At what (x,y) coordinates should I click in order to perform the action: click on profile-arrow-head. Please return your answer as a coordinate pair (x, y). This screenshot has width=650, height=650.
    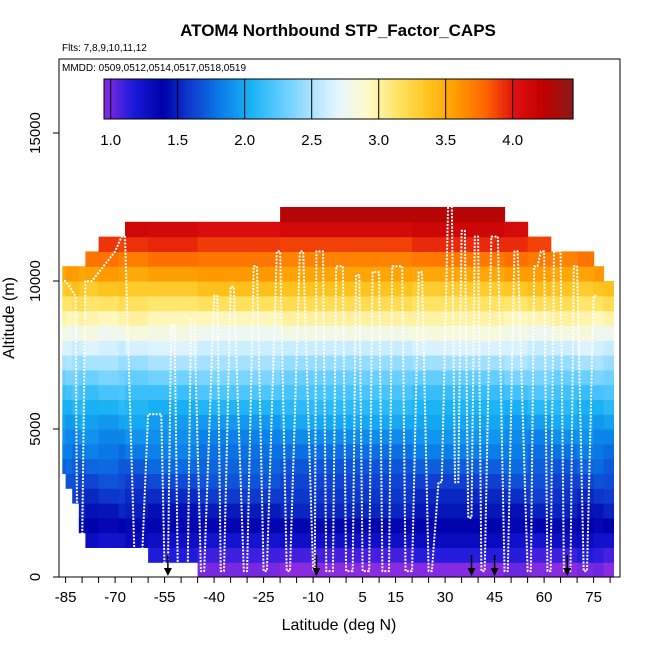
    Looking at the image, I should click on (567, 572).